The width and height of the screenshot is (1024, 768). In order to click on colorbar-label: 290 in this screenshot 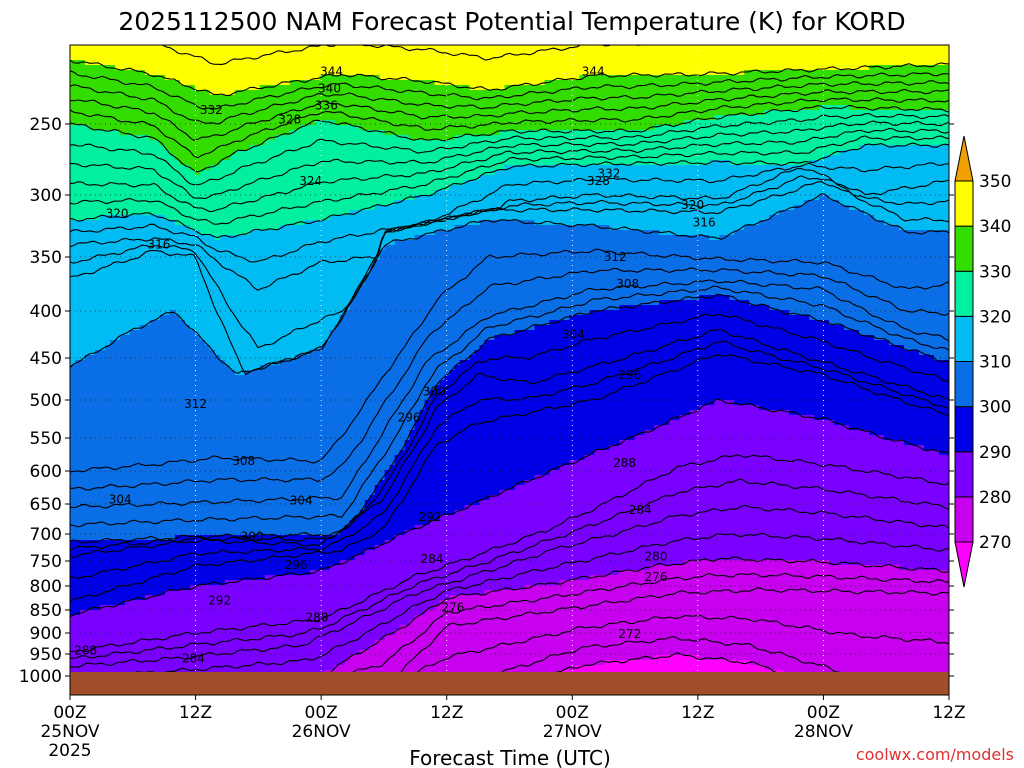, I will do `click(995, 453)`.